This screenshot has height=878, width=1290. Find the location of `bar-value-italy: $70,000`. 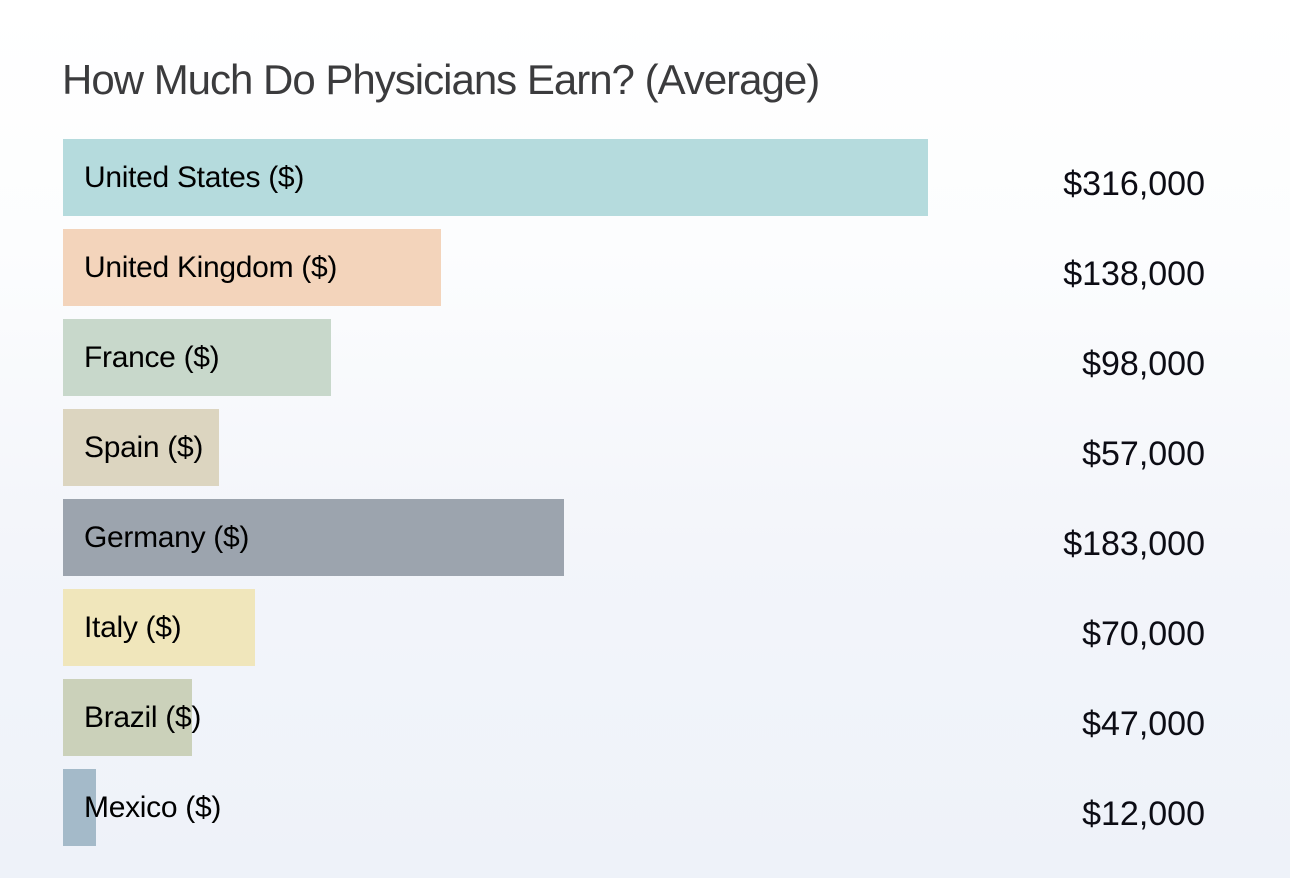

bar-value-italy: $70,000 is located at coordinates (1143, 634).